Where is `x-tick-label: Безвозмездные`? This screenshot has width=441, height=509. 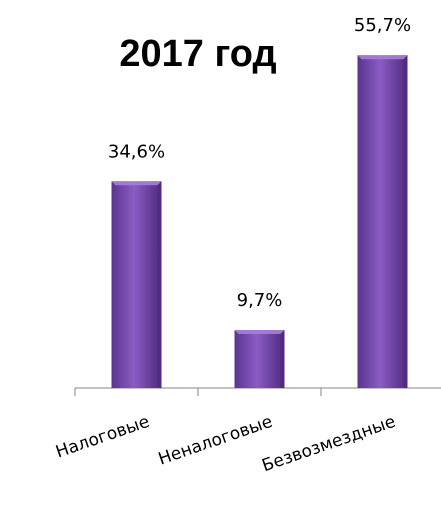 x-tick-label: Безвозмездные is located at coordinates (329, 444).